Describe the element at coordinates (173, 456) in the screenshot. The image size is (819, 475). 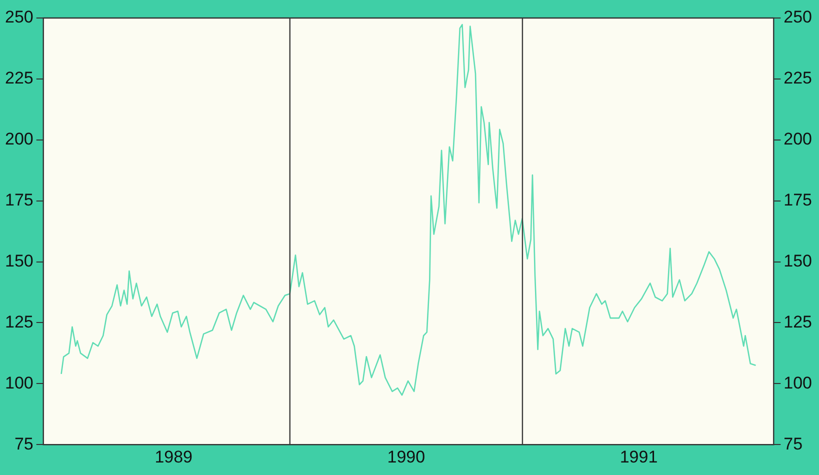
I see `x-tick-label: 1989` at that location.